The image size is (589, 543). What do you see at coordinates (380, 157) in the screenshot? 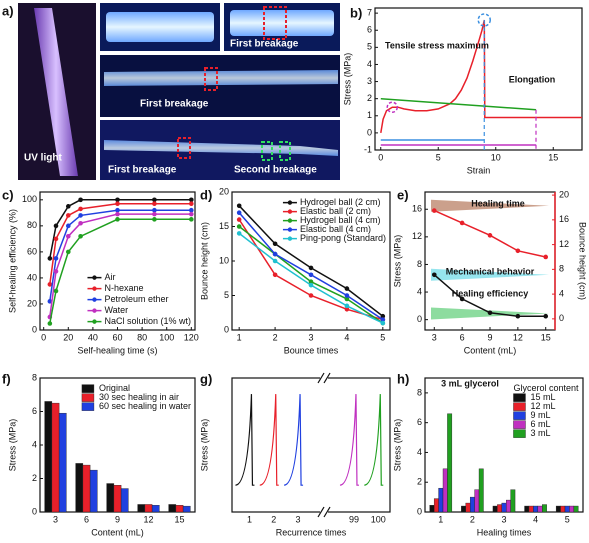
I see `x-tick-label: 0` at bounding box center [380, 157].